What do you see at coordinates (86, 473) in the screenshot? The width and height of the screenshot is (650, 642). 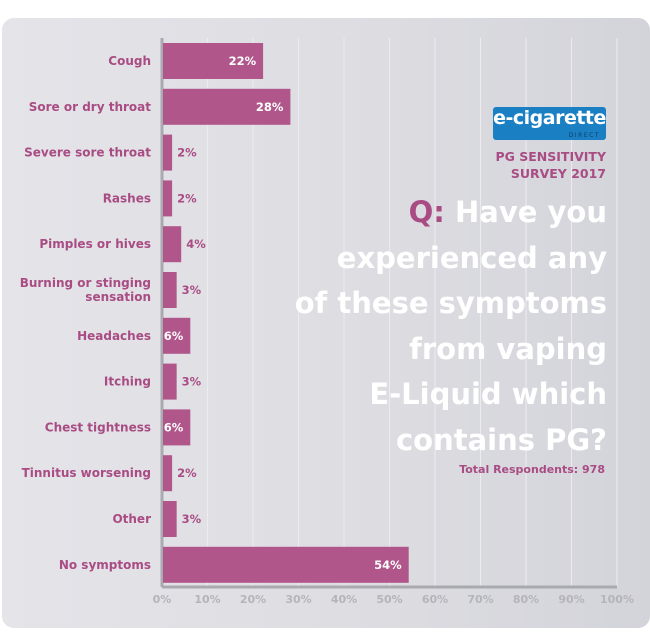 I see `category-label: Tinnitus worsening` at bounding box center [86, 473].